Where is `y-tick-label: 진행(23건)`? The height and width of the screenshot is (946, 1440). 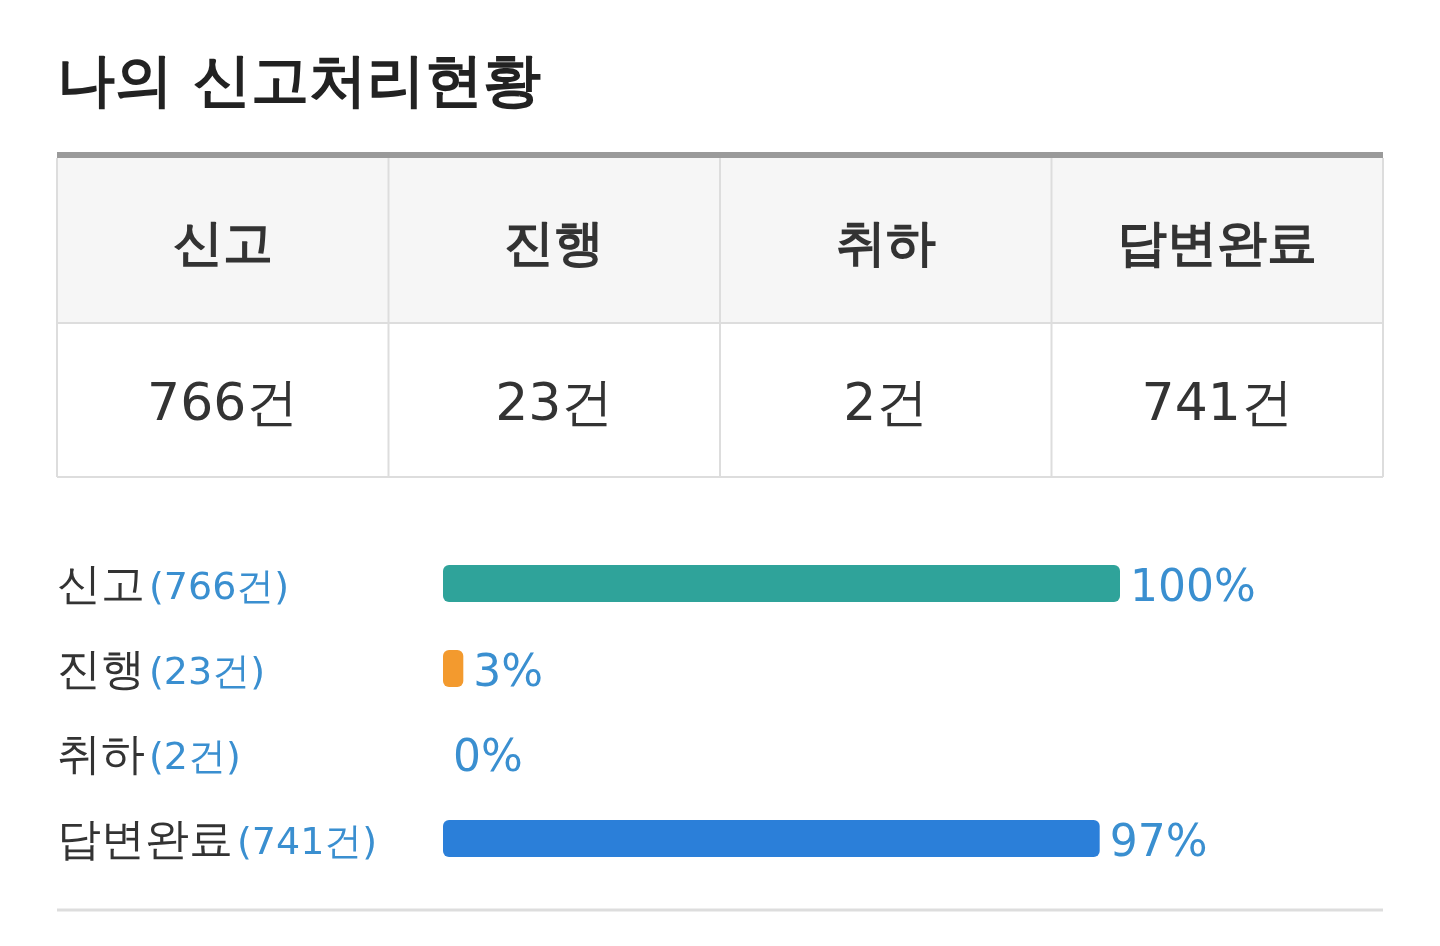 y-tick-label: 진행(23건) is located at coordinates (161, 668).